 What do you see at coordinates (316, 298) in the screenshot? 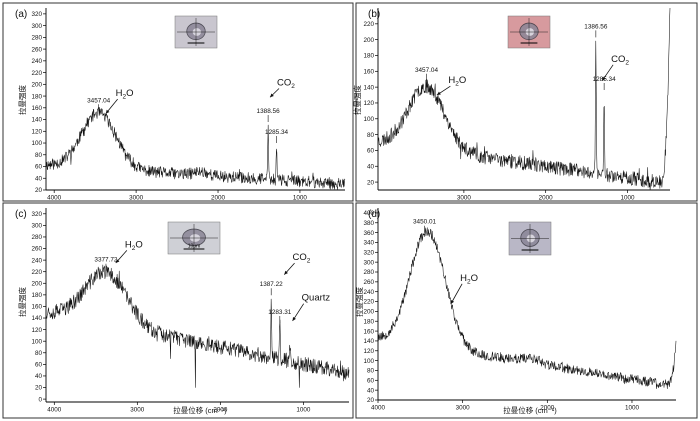
I see `species-label: Quartz` at bounding box center [316, 298].